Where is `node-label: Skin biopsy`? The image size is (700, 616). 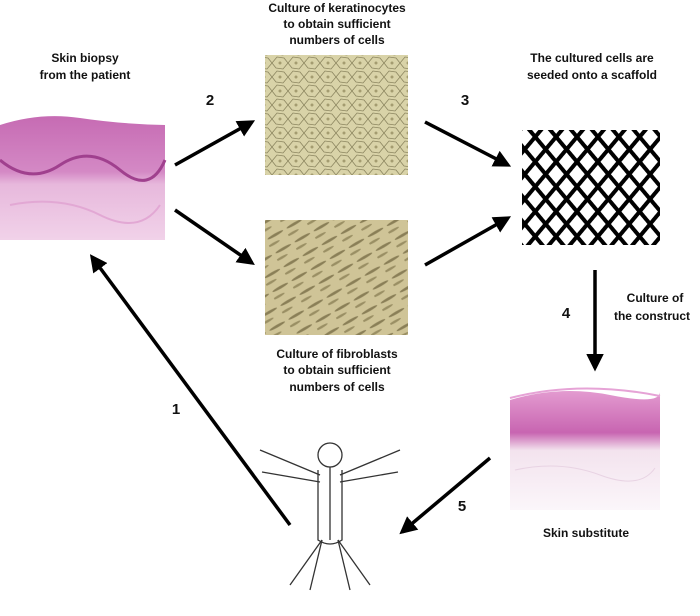 node-label: Skin biopsy is located at coordinates (85, 58).